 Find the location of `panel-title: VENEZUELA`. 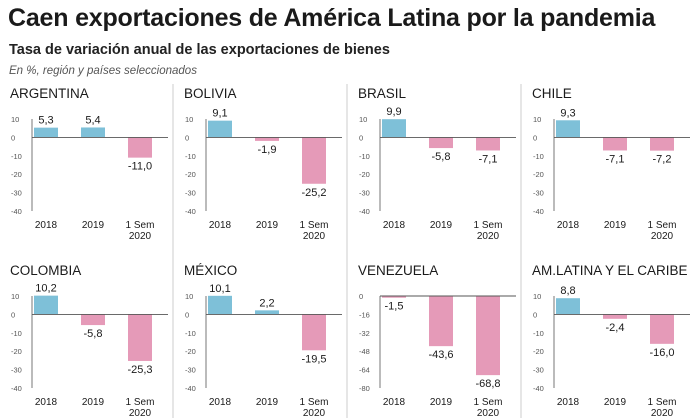

panel-title: VENEZUELA is located at coordinates (398, 270).